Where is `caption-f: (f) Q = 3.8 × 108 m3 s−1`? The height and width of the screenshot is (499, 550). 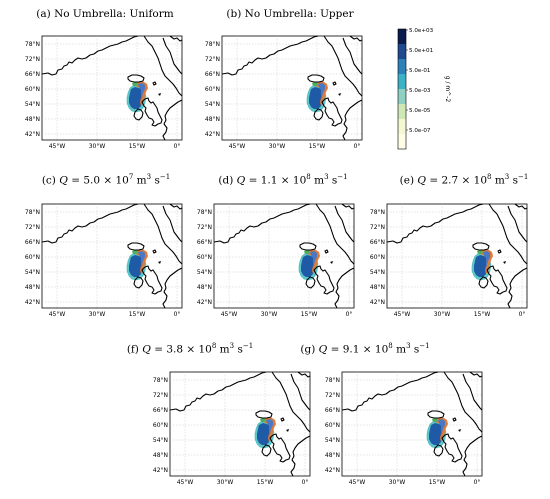 caption-f: (f) Q = 3.8 × 108 m3 s−1 is located at coordinates (190, 349).